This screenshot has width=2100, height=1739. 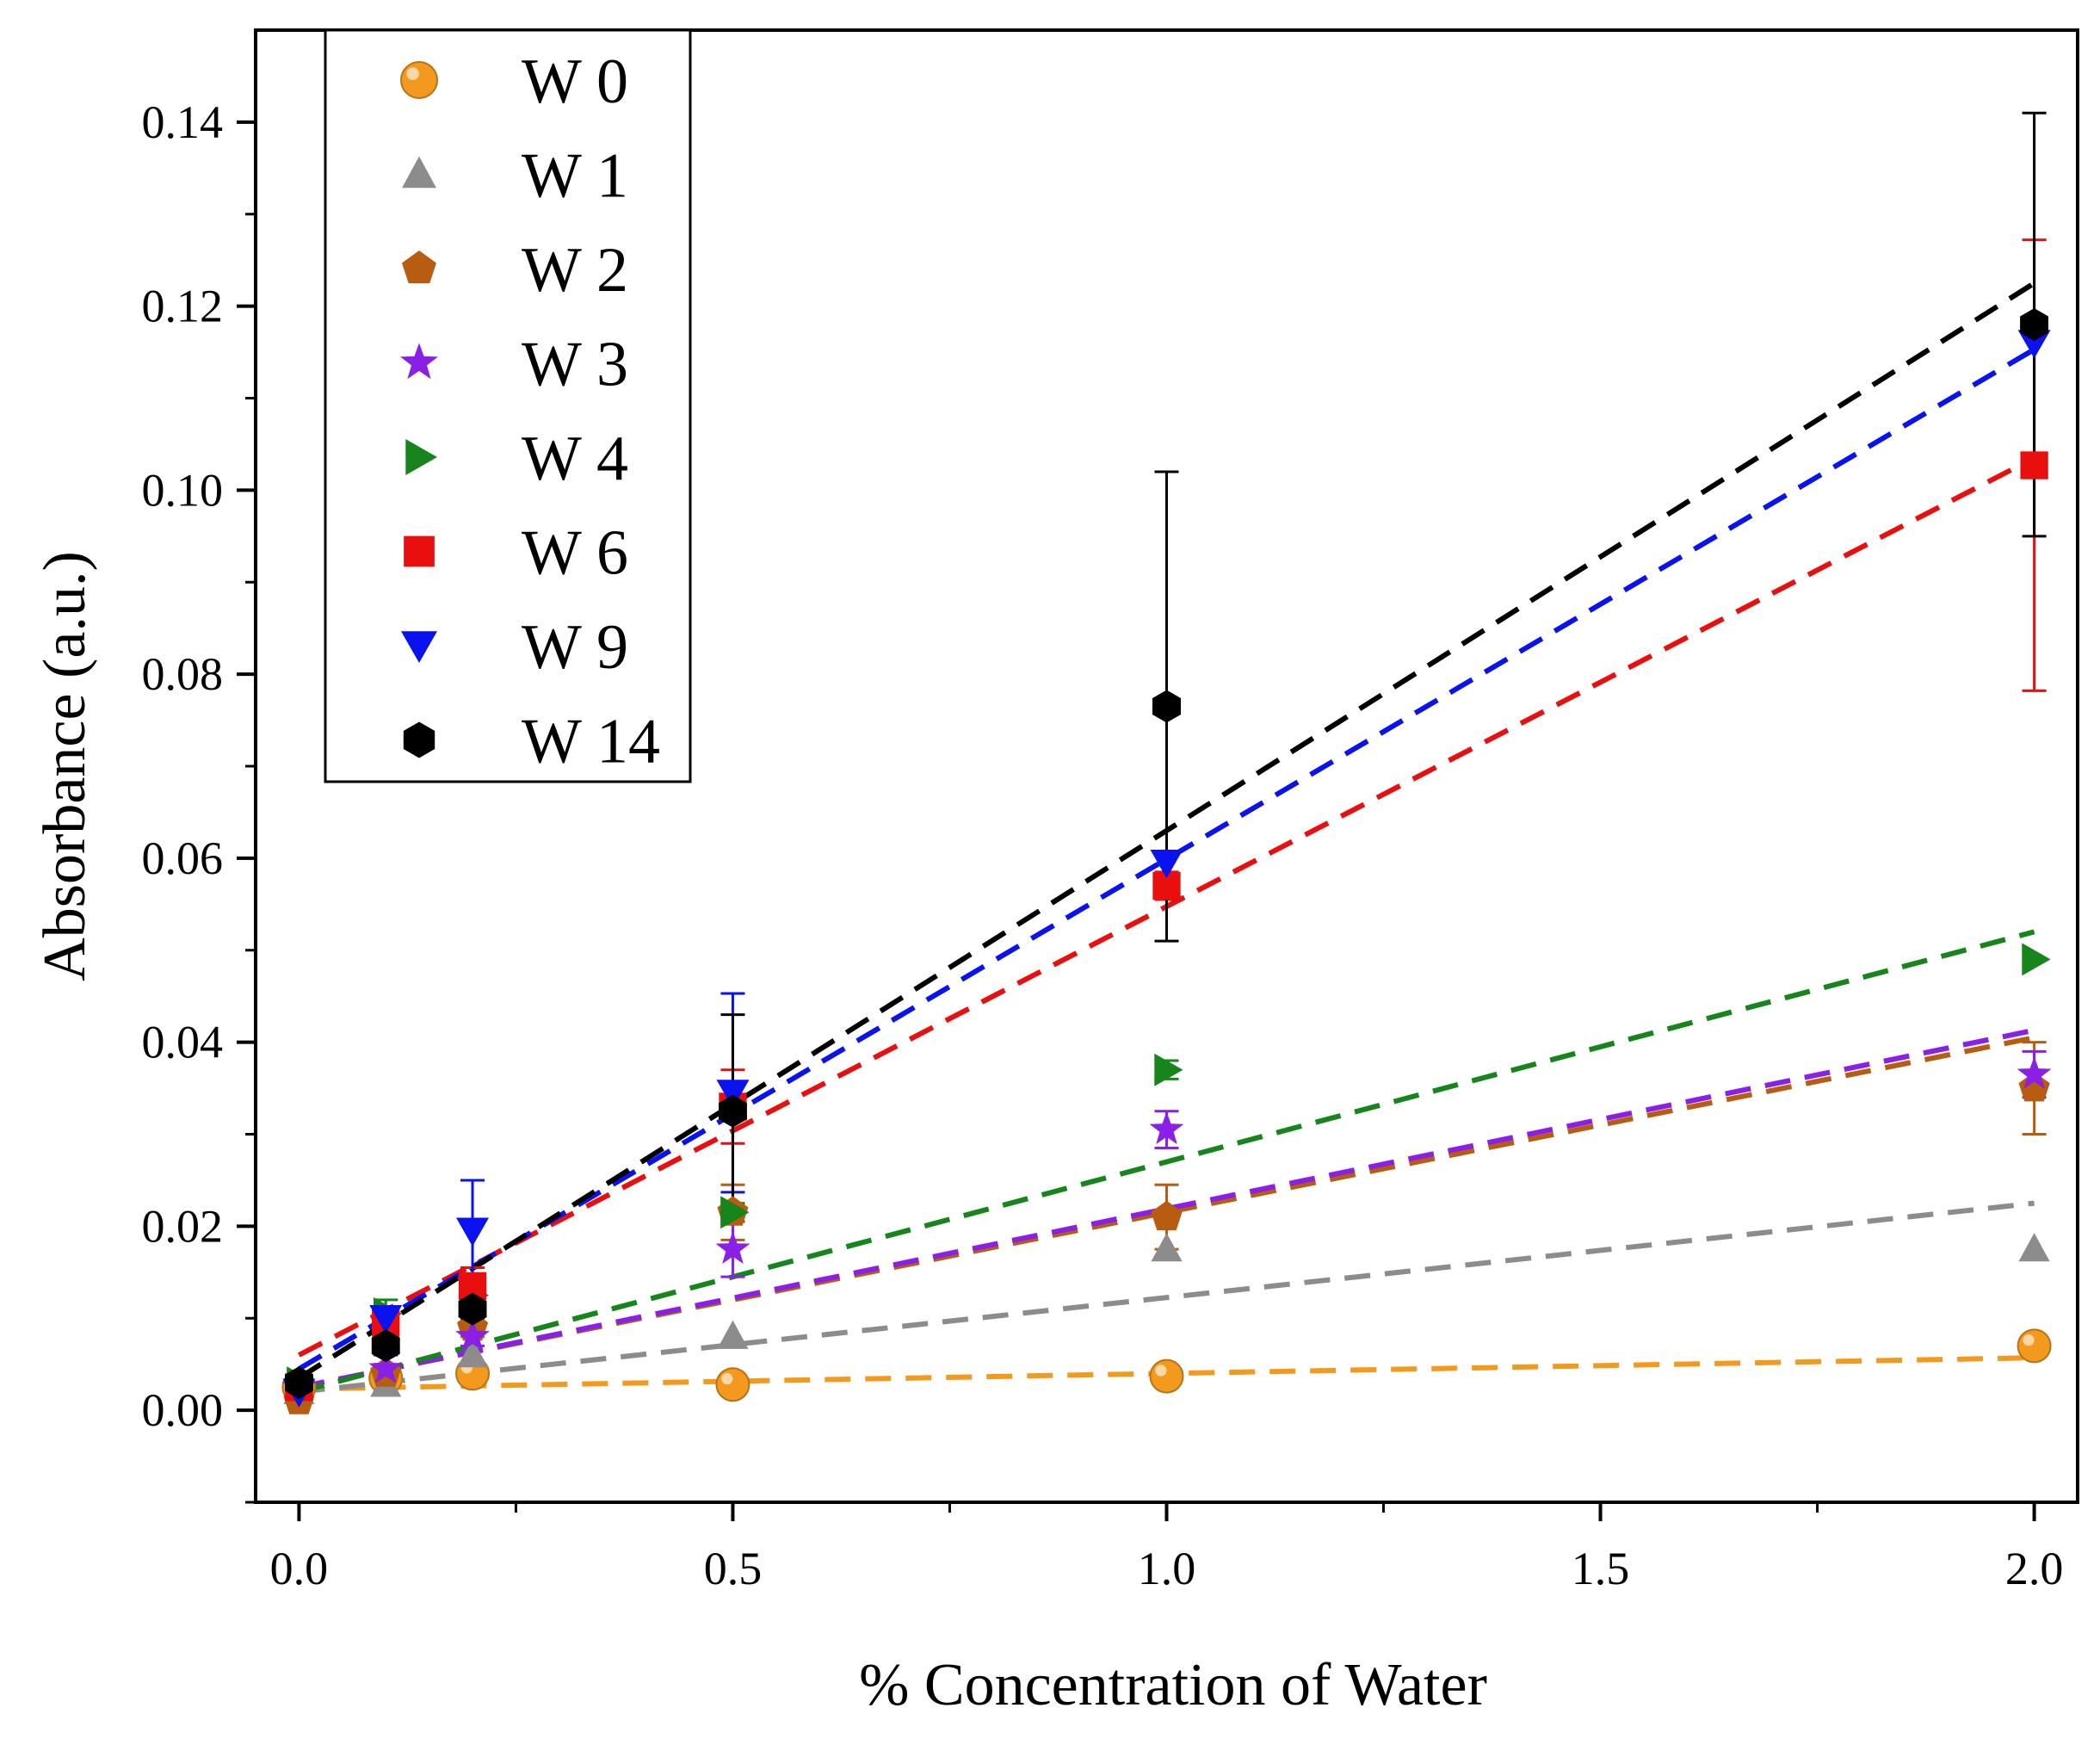 What do you see at coordinates (1173, 1685) in the screenshot?
I see `x-axis-title: % Concentration of Water` at bounding box center [1173, 1685].